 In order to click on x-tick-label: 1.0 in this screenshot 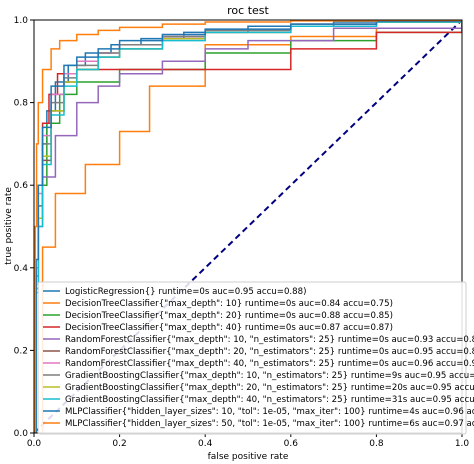, I will do `click(462, 444)`.